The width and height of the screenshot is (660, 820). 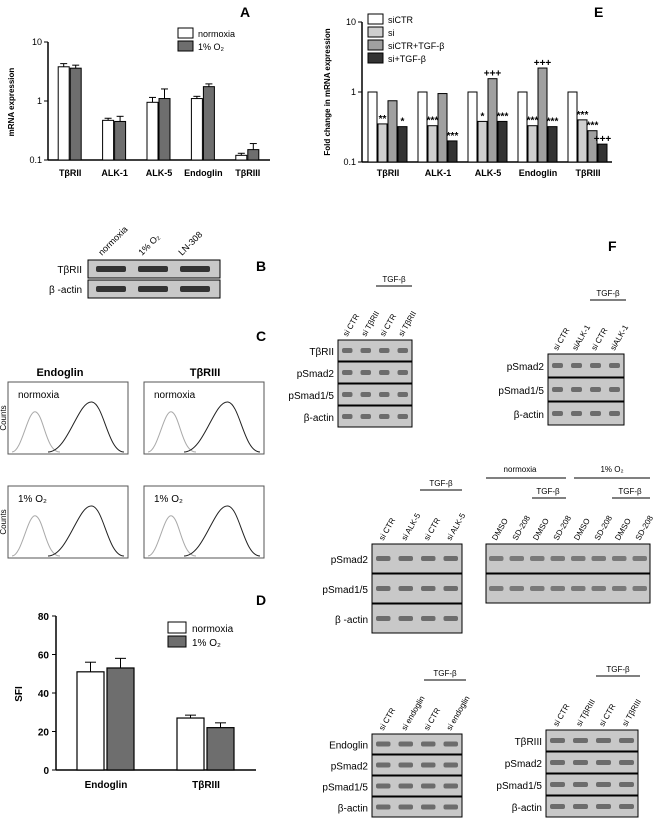 I want to click on d-ylabel: SFI, so click(x=19, y=694).